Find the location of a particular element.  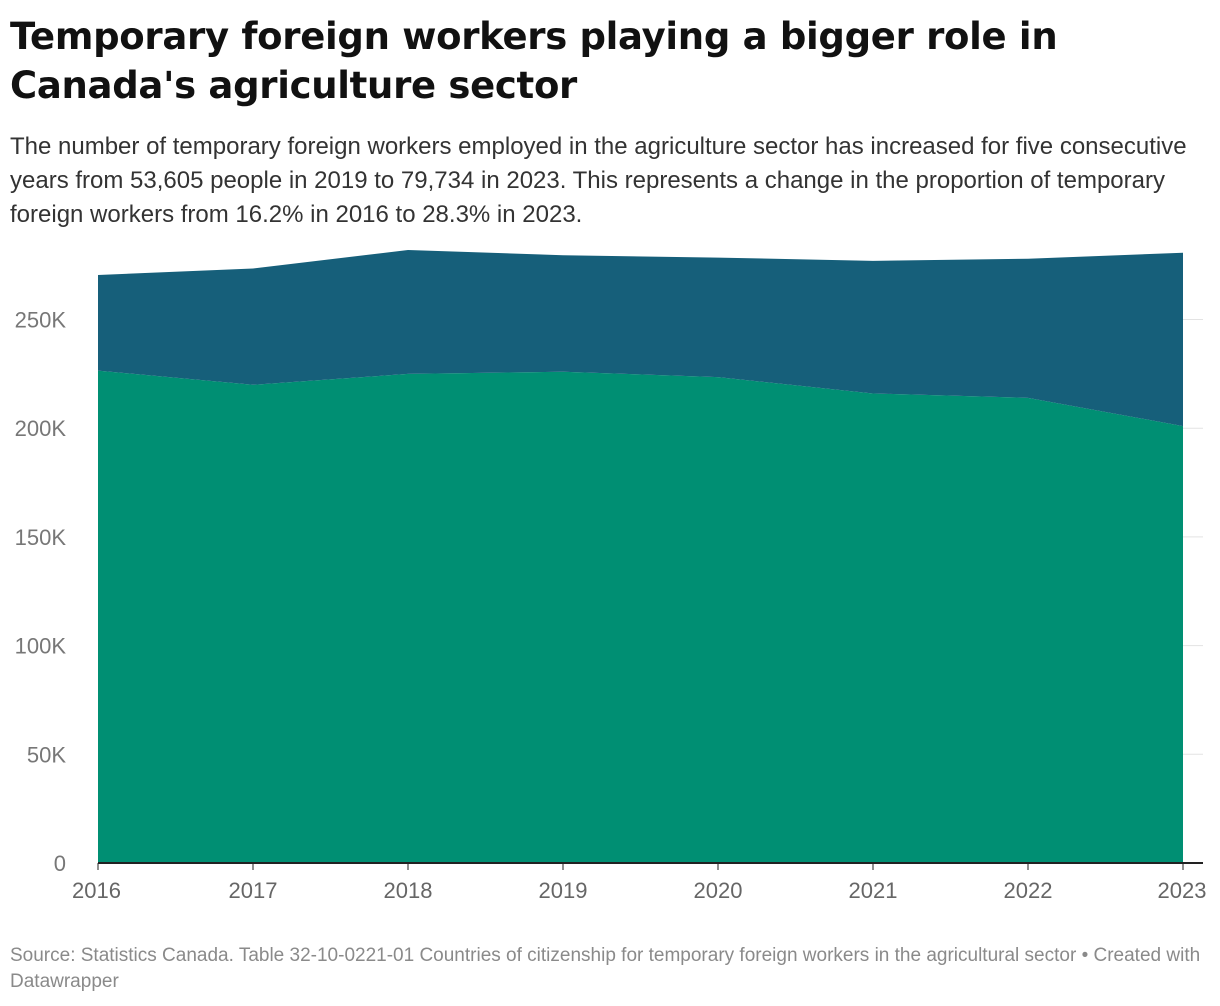

y-tick-label: 100K is located at coordinates (41, 646).